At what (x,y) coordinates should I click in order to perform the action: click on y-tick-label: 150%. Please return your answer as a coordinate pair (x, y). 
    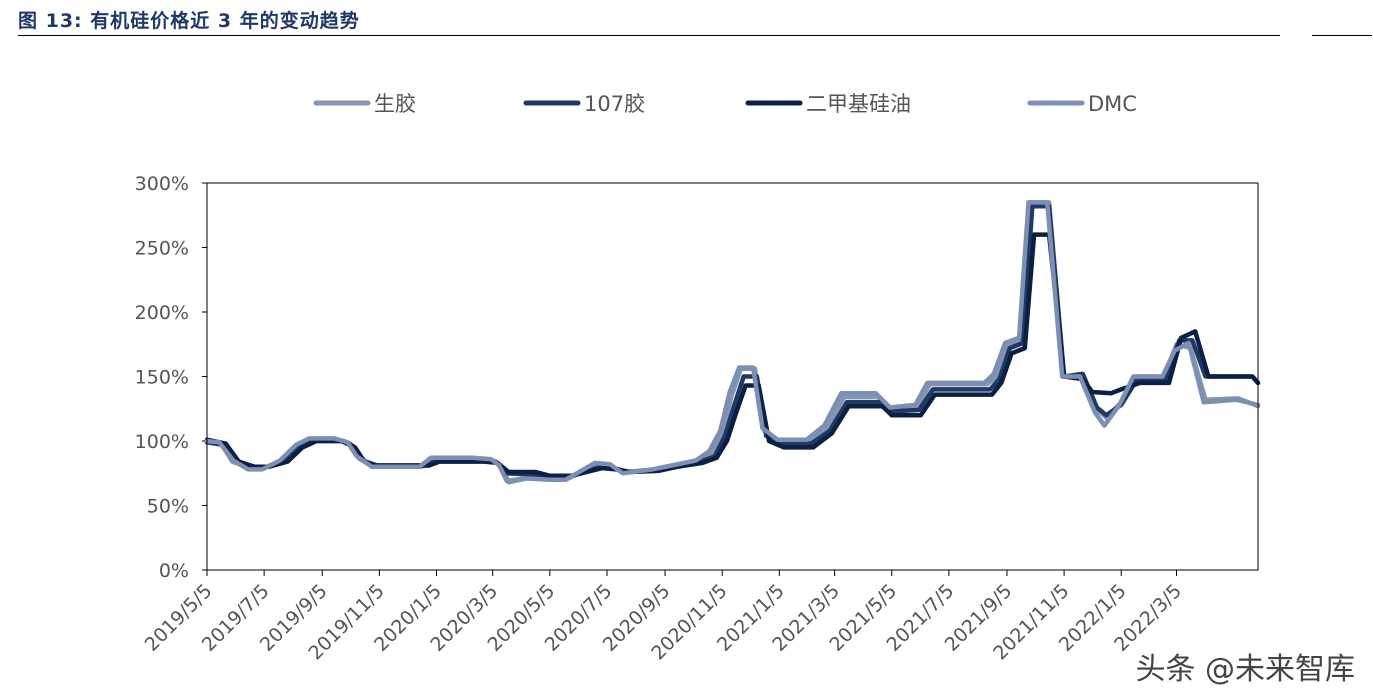
    Looking at the image, I should click on (162, 378).